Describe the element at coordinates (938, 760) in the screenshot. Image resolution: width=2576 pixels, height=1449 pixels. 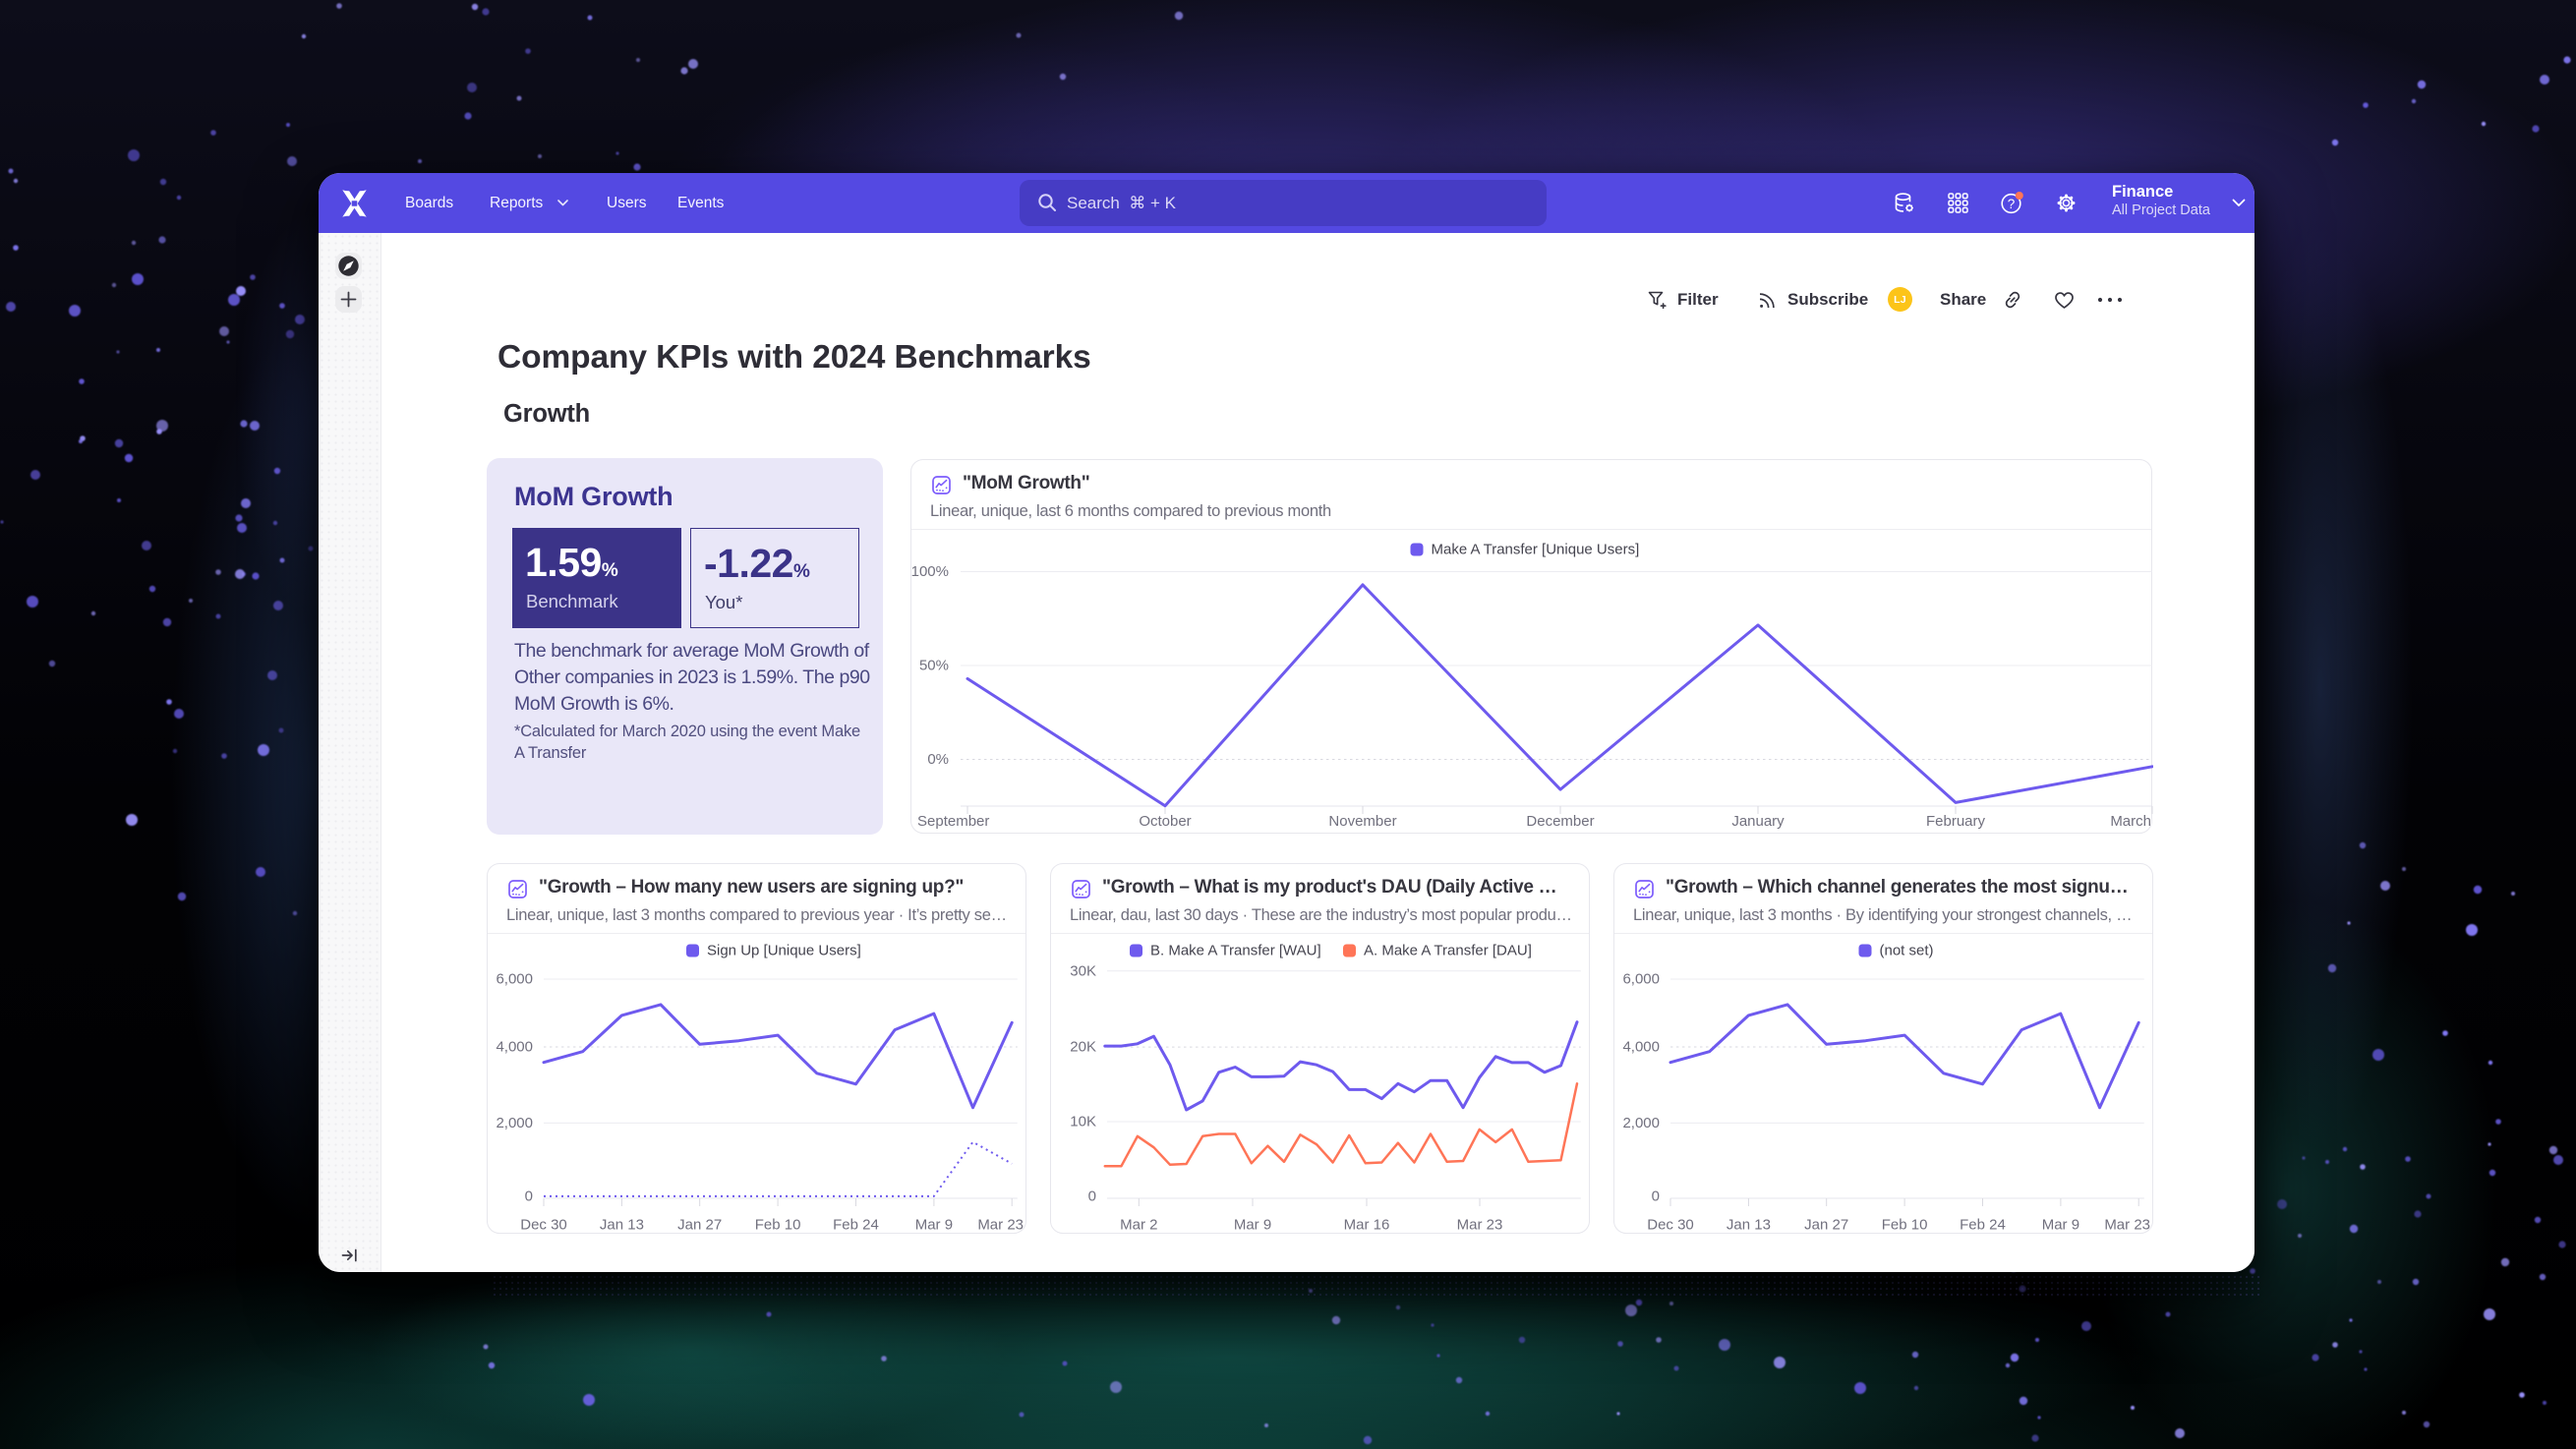
I see `svg-text: 0%` at that location.